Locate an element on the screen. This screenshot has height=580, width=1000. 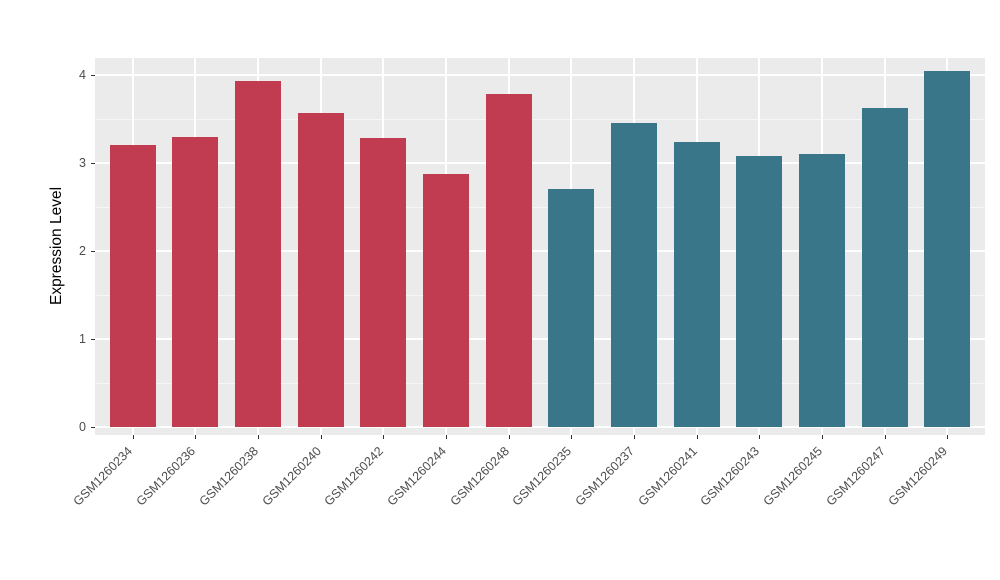
x-tick-label-GSM1260248: GSM1260248 is located at coordinates (479, 476).